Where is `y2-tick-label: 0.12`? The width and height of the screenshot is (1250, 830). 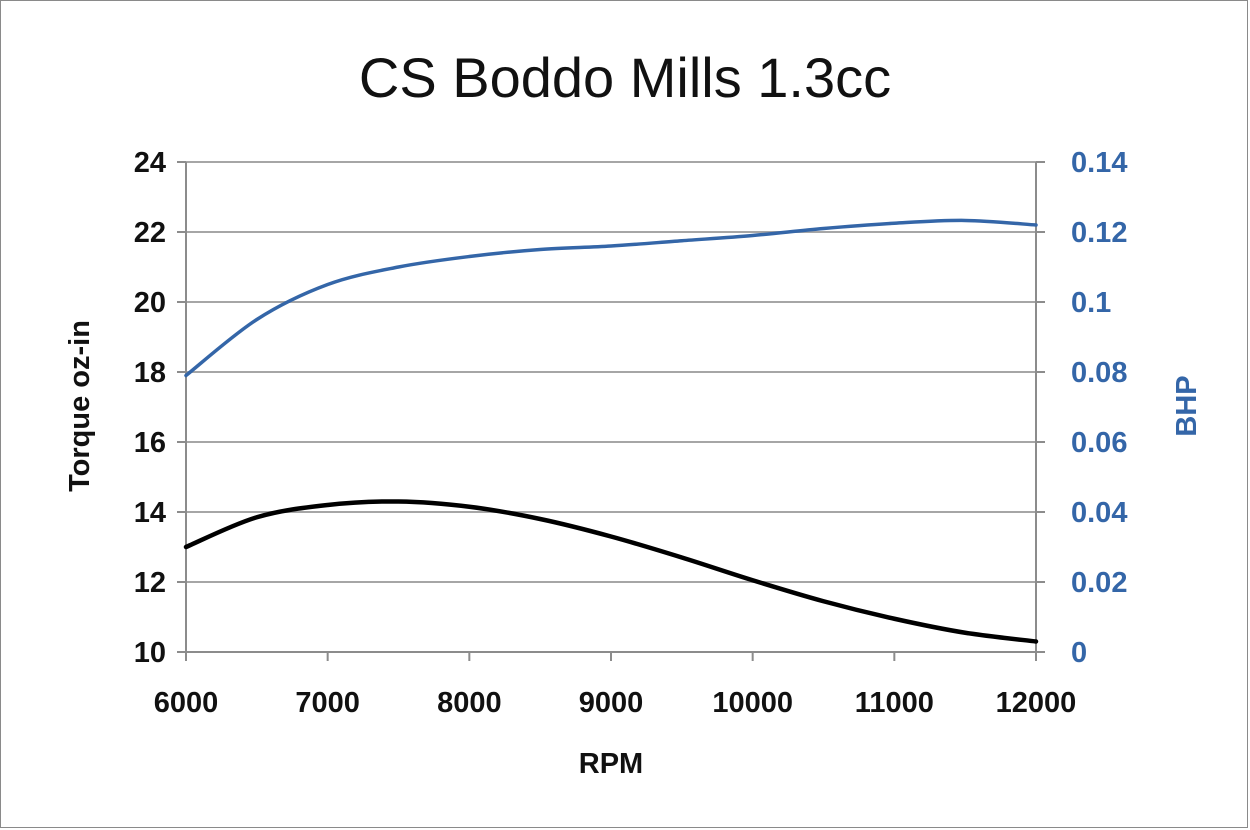
y2-tick-label: 0.12 is located at coordinates (1099, 233).